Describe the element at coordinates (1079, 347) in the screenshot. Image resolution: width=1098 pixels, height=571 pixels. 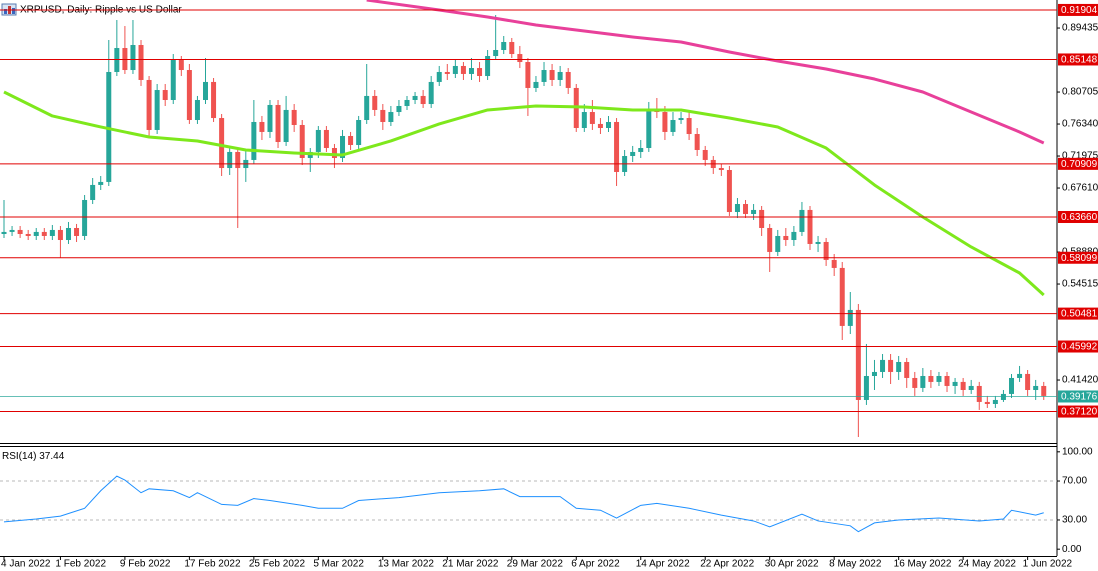
I see `level-label: 0.45992` at that location.